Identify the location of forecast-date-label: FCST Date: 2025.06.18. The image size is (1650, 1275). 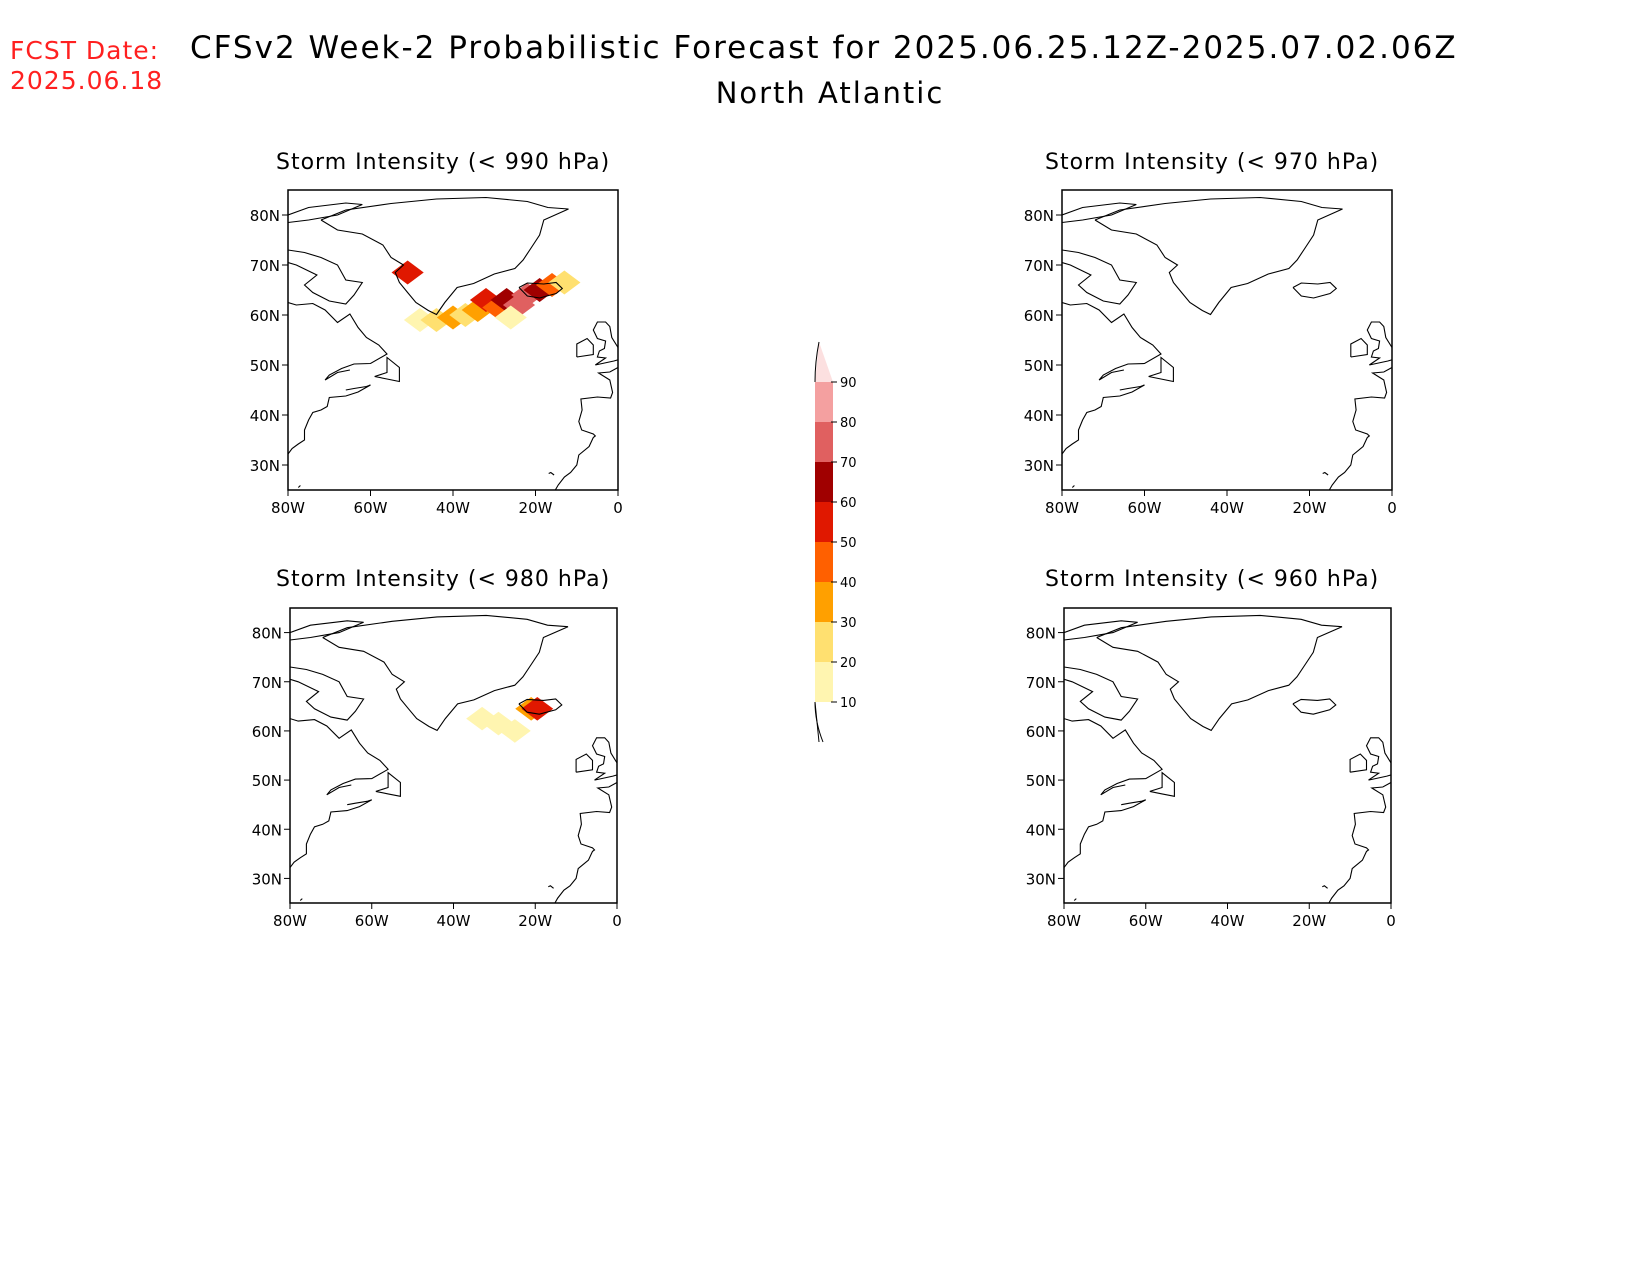
(86, 66).